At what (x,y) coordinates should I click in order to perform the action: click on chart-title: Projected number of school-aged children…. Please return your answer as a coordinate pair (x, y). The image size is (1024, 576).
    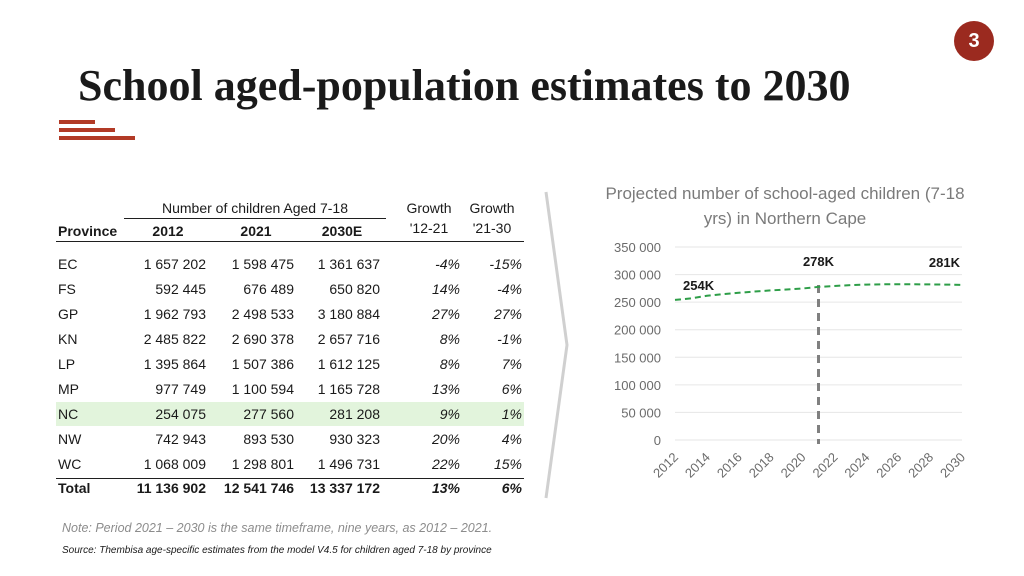
    Looking at the image, I should click on (785, 206).